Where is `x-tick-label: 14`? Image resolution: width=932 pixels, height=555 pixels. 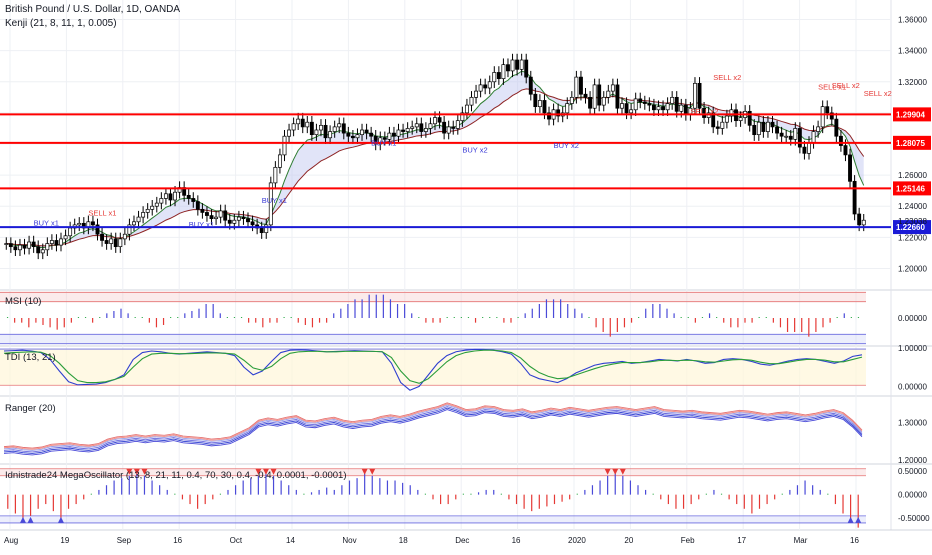 x-tick-label: 14 is located at coordinates (290, 540).